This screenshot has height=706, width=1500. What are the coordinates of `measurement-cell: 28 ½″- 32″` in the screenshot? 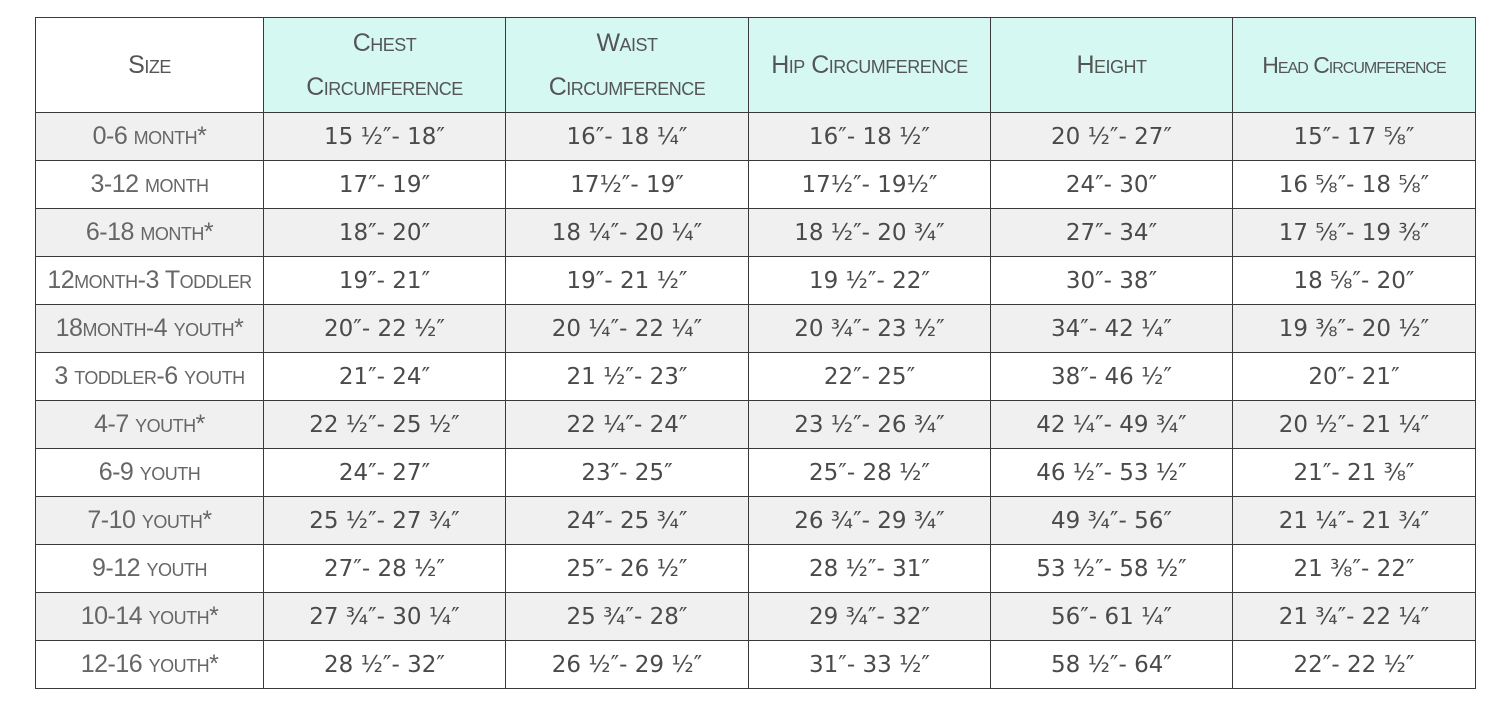 It's located at (384, 664).